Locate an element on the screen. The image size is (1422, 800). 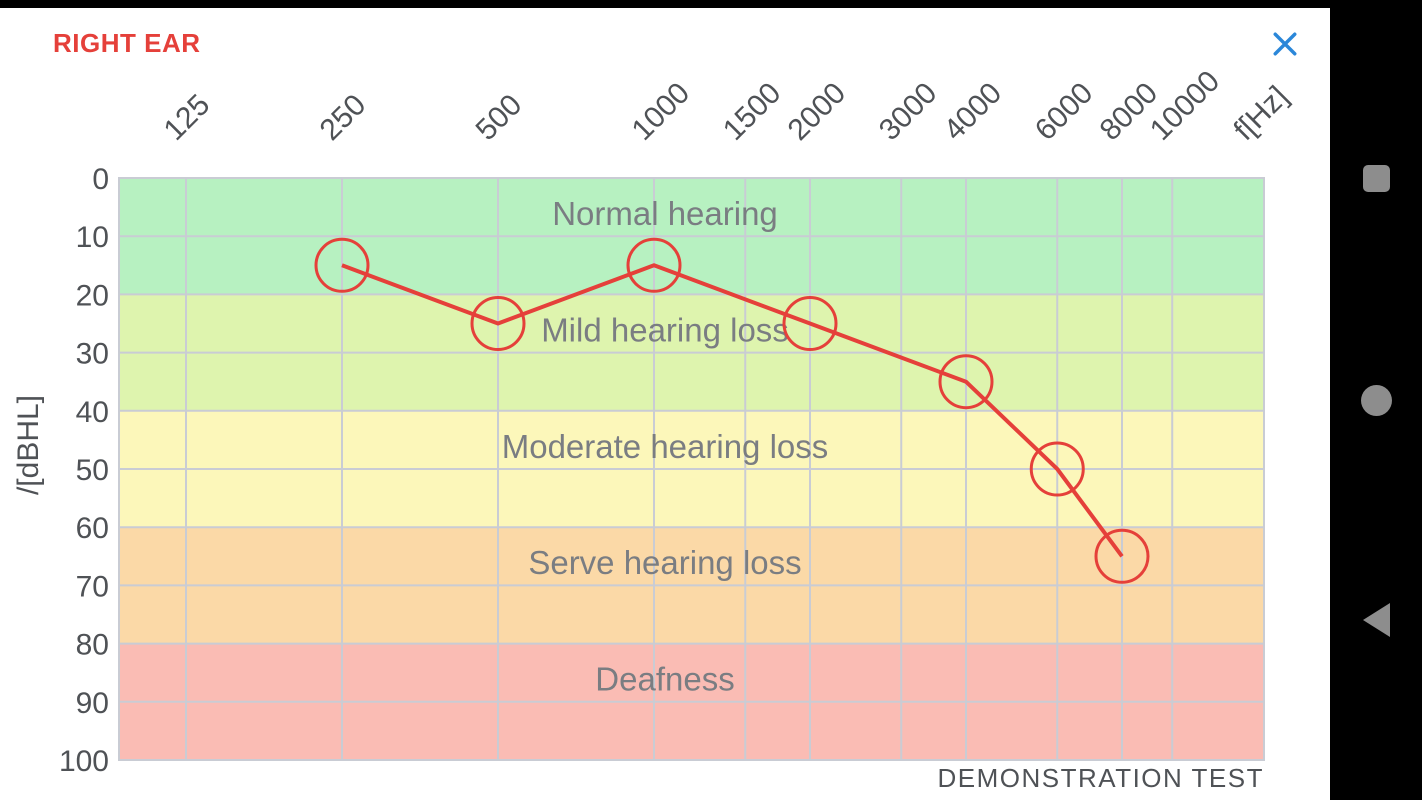
y-tick-label: 40 is located at coordinates (92, 412).